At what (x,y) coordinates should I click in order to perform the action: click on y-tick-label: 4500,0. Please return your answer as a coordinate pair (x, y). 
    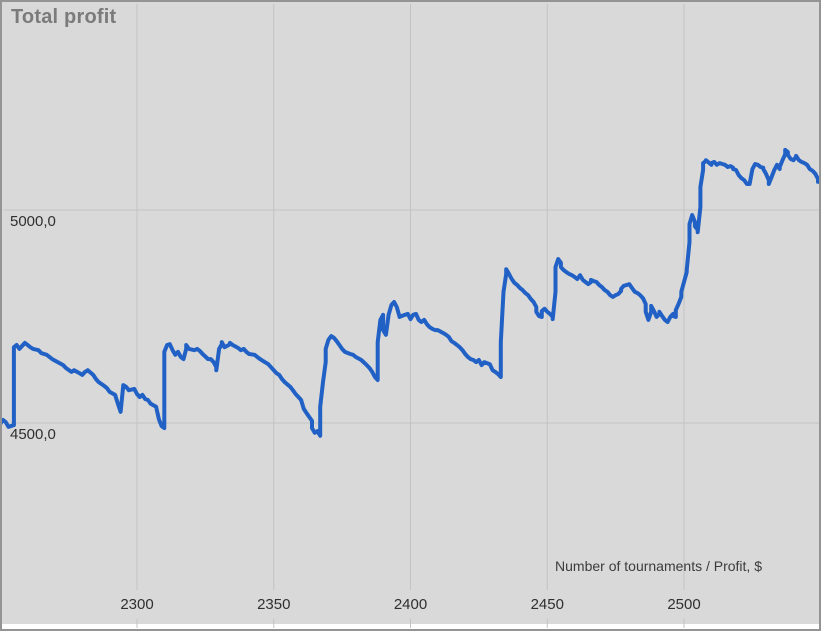
    Looking at the image, I should click on (33, 434).